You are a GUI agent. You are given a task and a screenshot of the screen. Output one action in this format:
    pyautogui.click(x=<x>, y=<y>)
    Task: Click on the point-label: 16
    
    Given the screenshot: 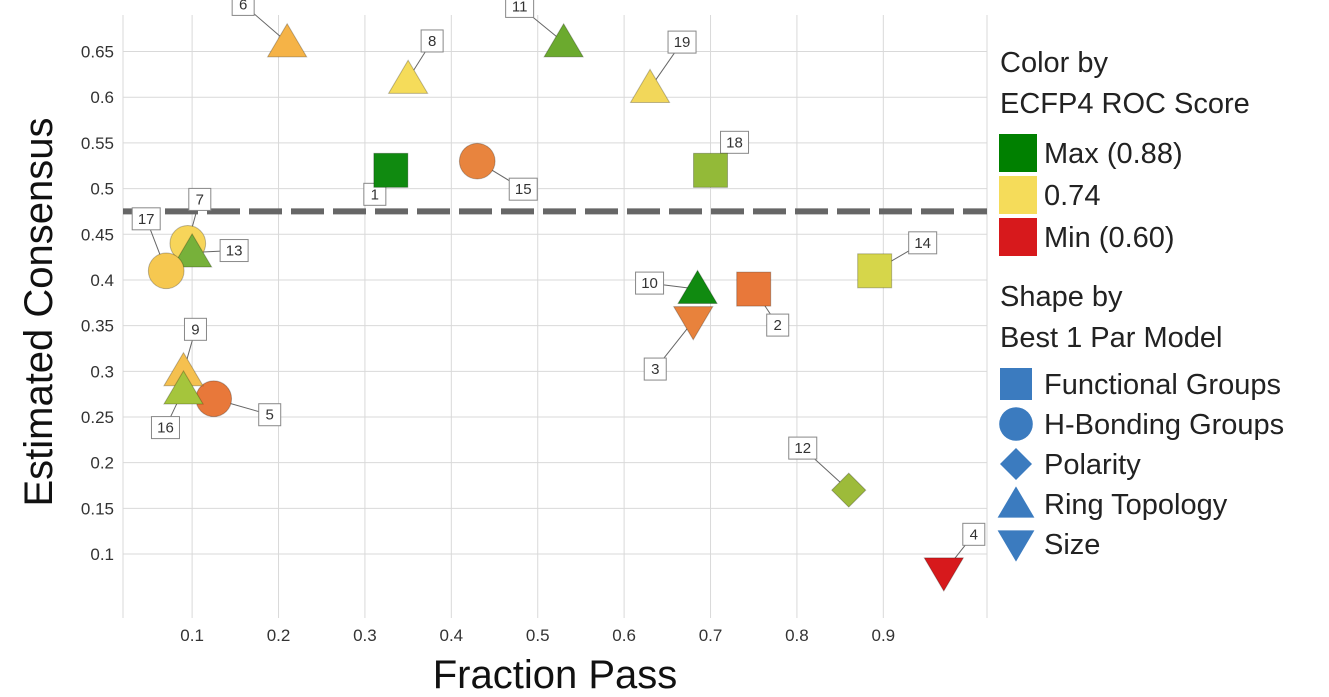 What is the action you would take?
    pyautogui.click(x=165, y=428)
    